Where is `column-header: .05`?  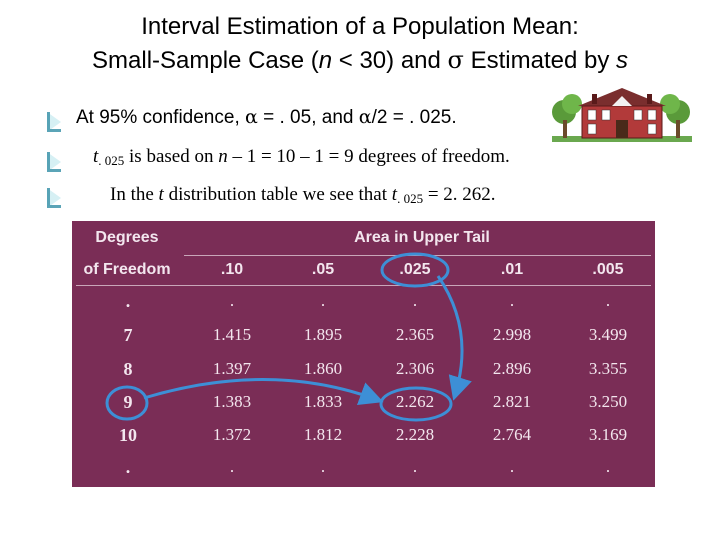
column-header: .05 is located at coordinates (323, 269).